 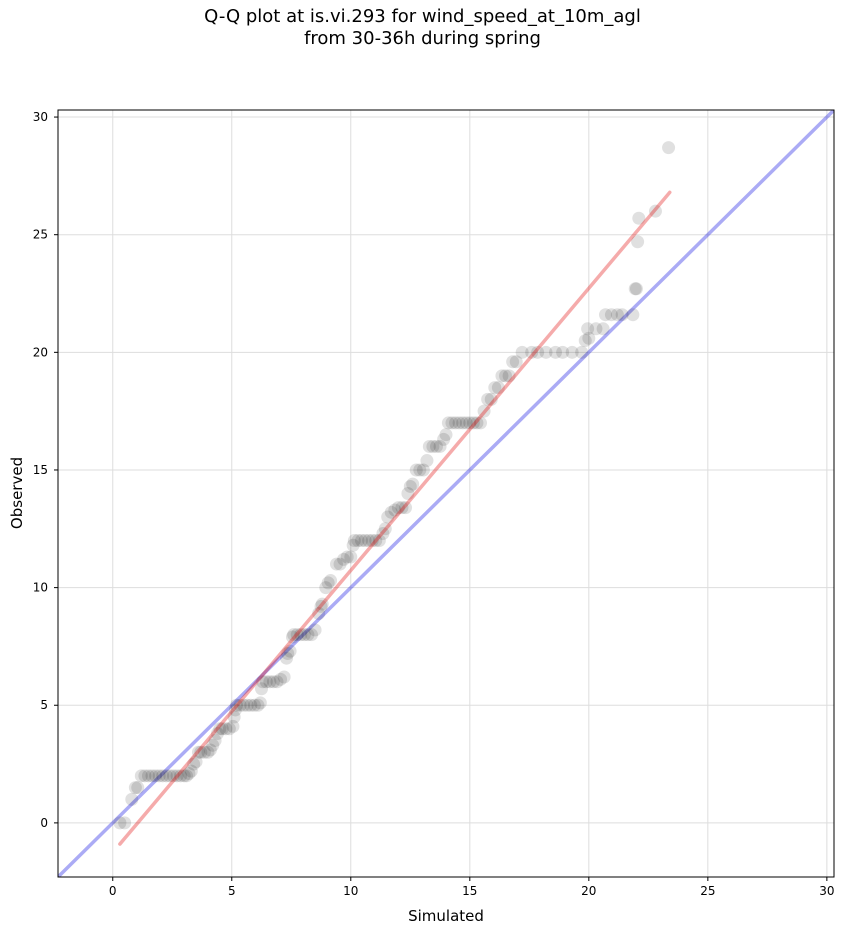 I want to click on x-tick-label: 15, so click(x=469, y=891).